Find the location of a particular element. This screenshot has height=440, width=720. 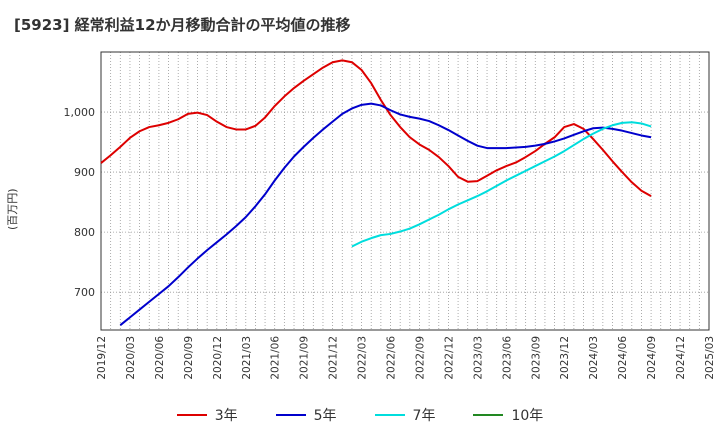

x-tick-label: 2019/12 is located at coordinates (102, 358).